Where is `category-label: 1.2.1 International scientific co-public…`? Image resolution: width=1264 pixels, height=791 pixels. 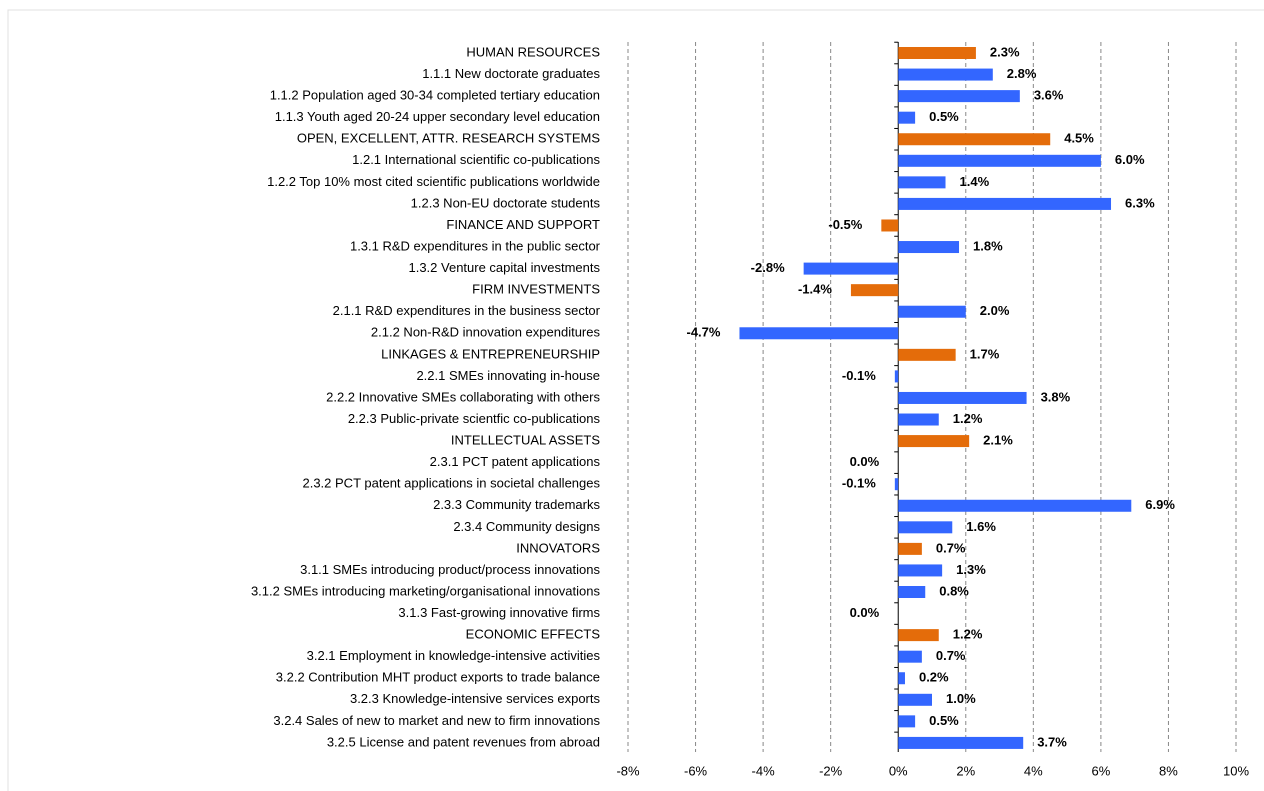 category-label: 1.2.1 International scientific co-public… is located at coordinates (476, 159).